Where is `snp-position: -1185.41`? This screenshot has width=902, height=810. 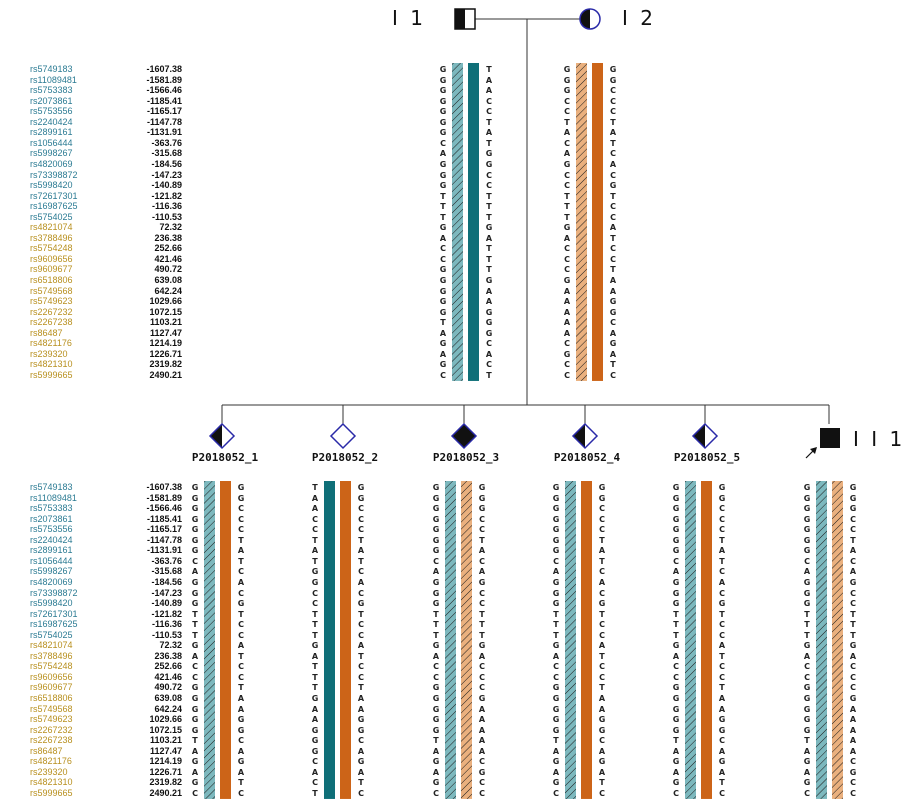
snp-position: -1185.41 is located at coordinates (164, 518).